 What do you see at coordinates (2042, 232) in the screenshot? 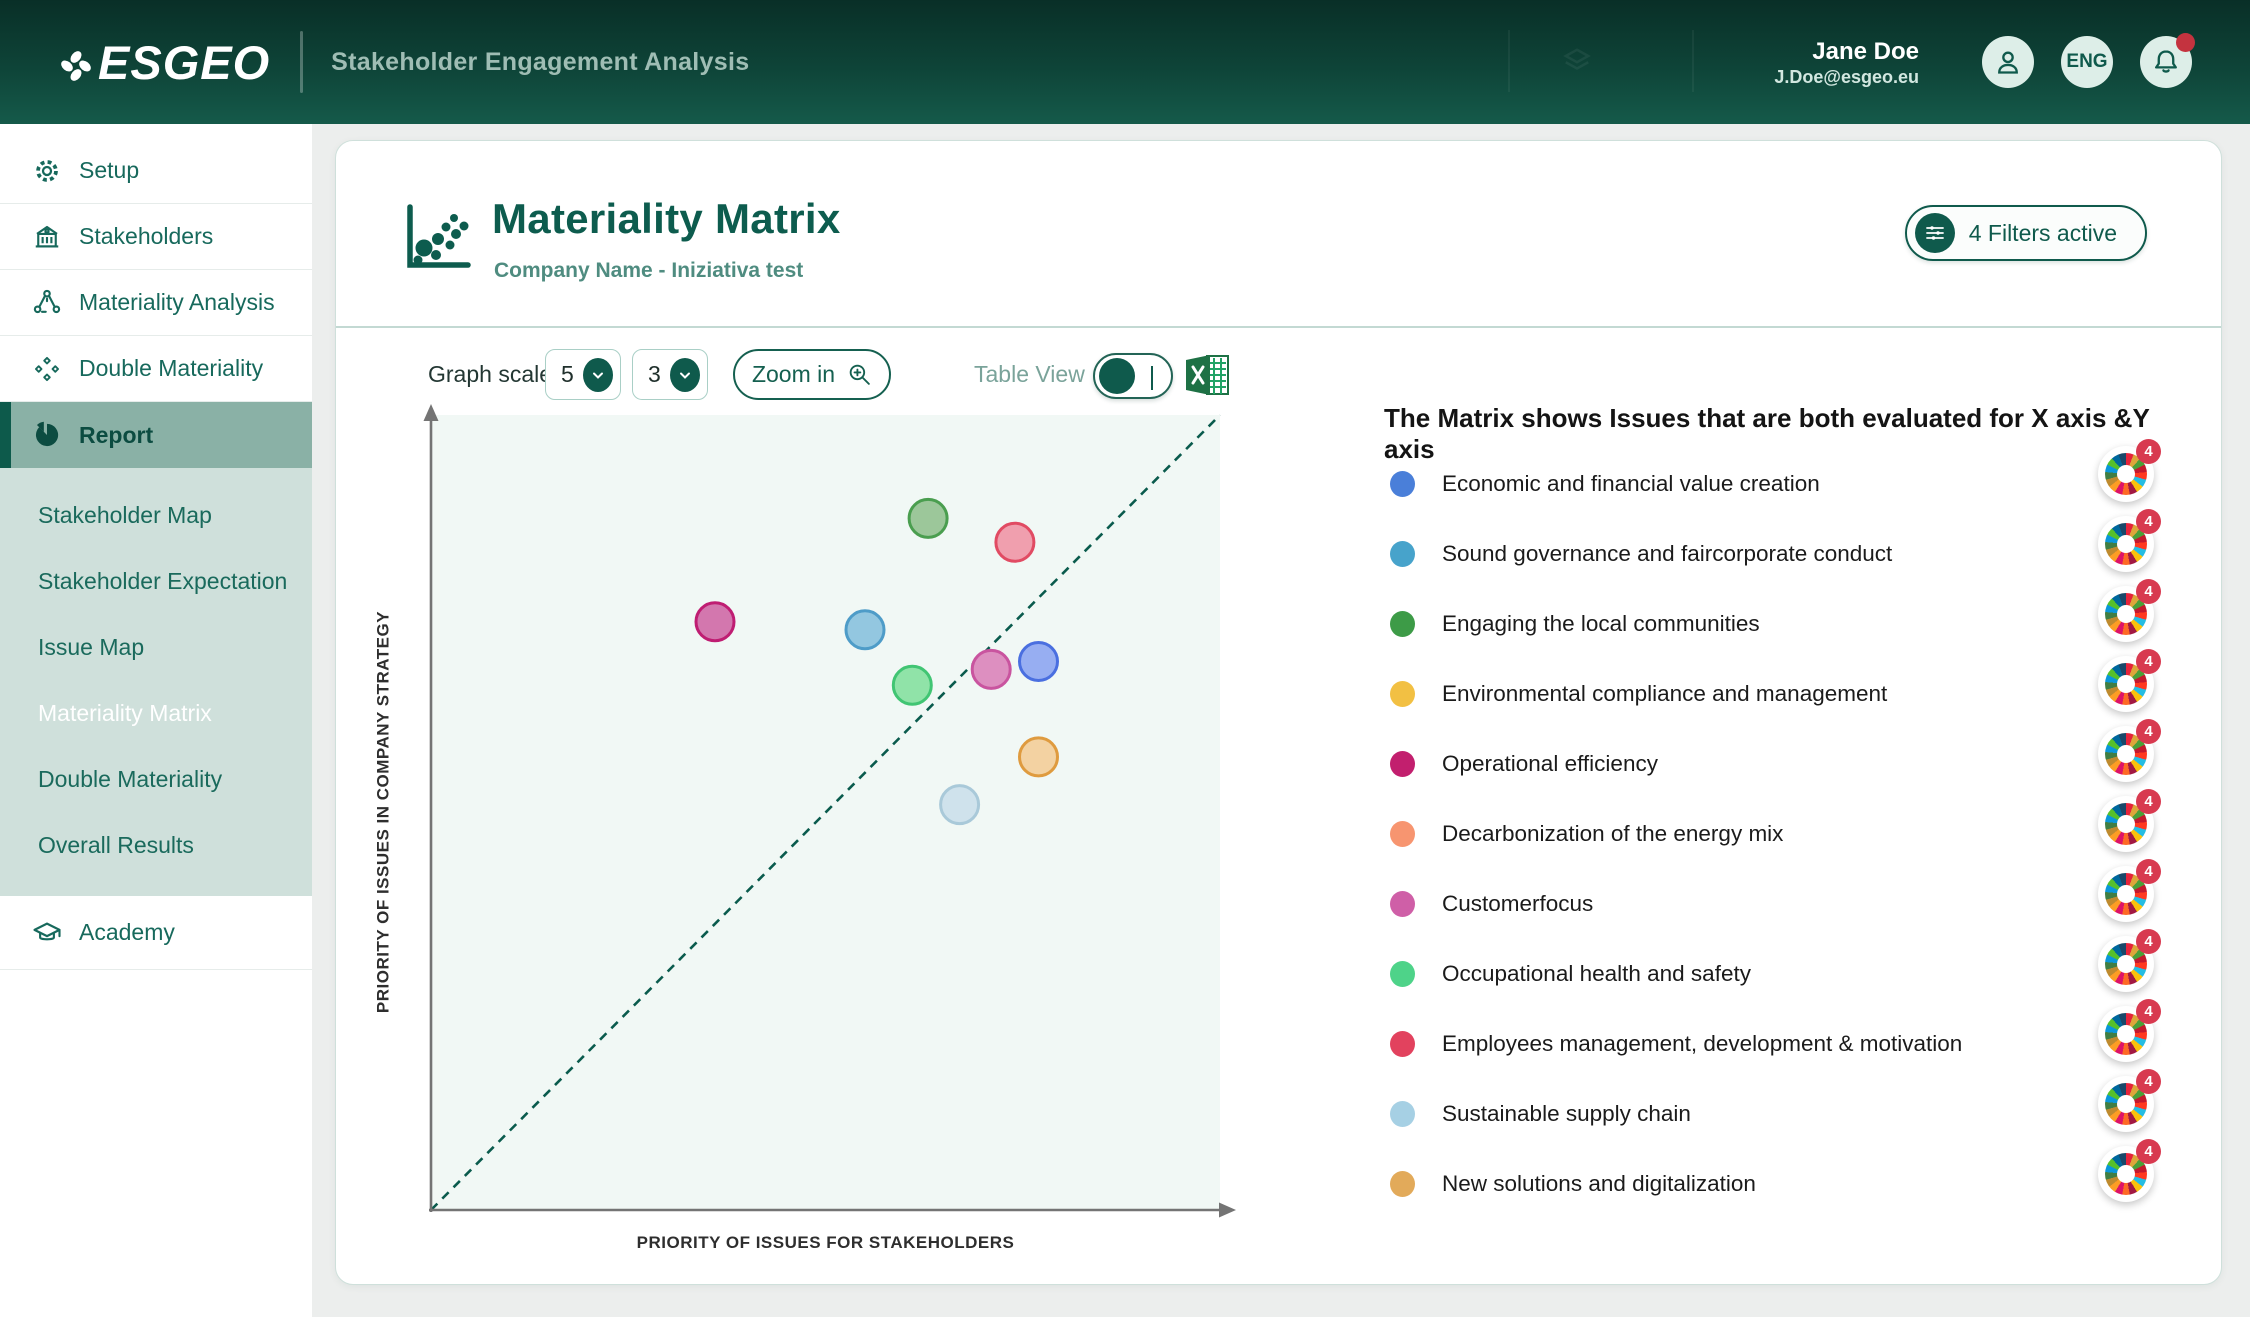
I see `filters-active-label: 4 Filters active` at bounding box center [2042, 232].